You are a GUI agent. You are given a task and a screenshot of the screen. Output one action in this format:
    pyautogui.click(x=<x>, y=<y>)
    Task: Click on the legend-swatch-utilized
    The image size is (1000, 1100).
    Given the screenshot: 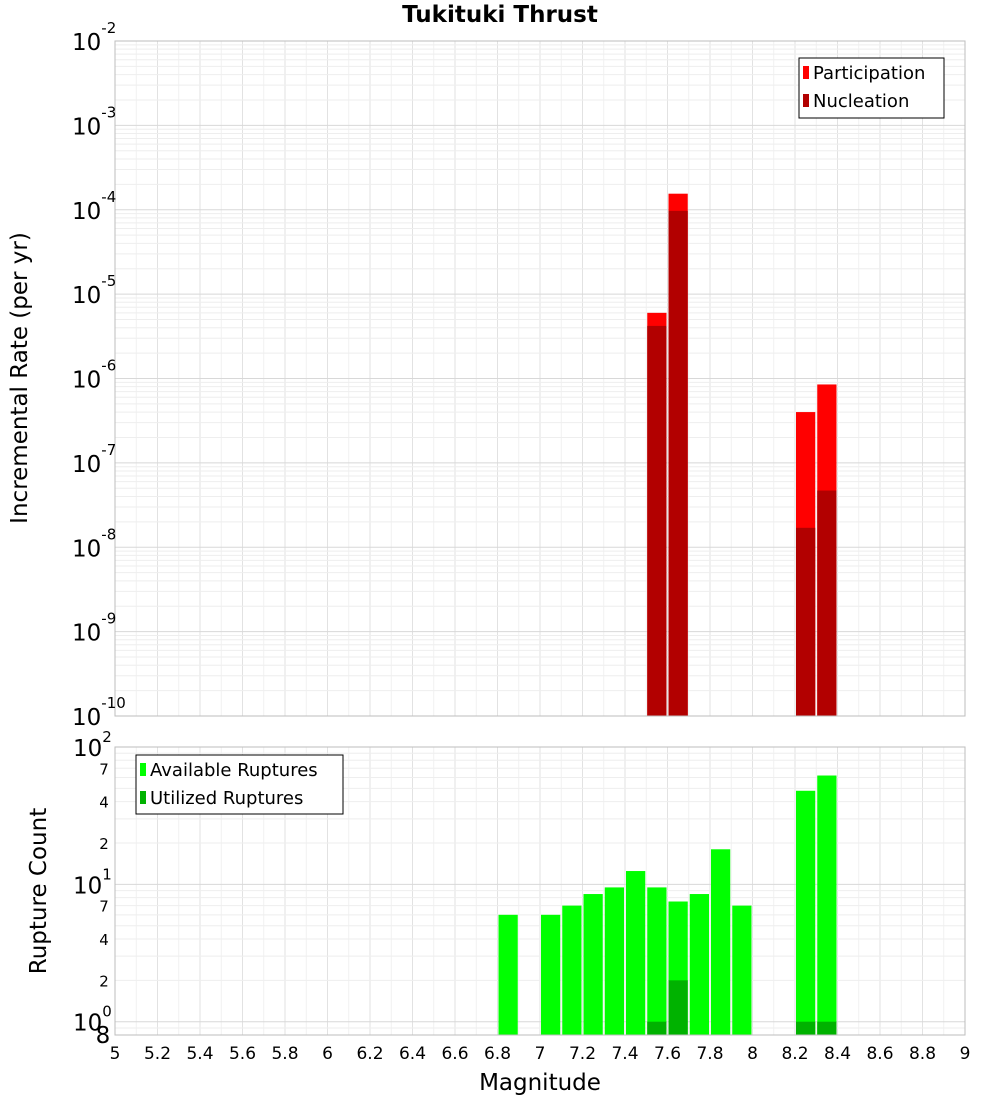 What is the action you would take?
    pyautogui.click(x=143, y=797)
    